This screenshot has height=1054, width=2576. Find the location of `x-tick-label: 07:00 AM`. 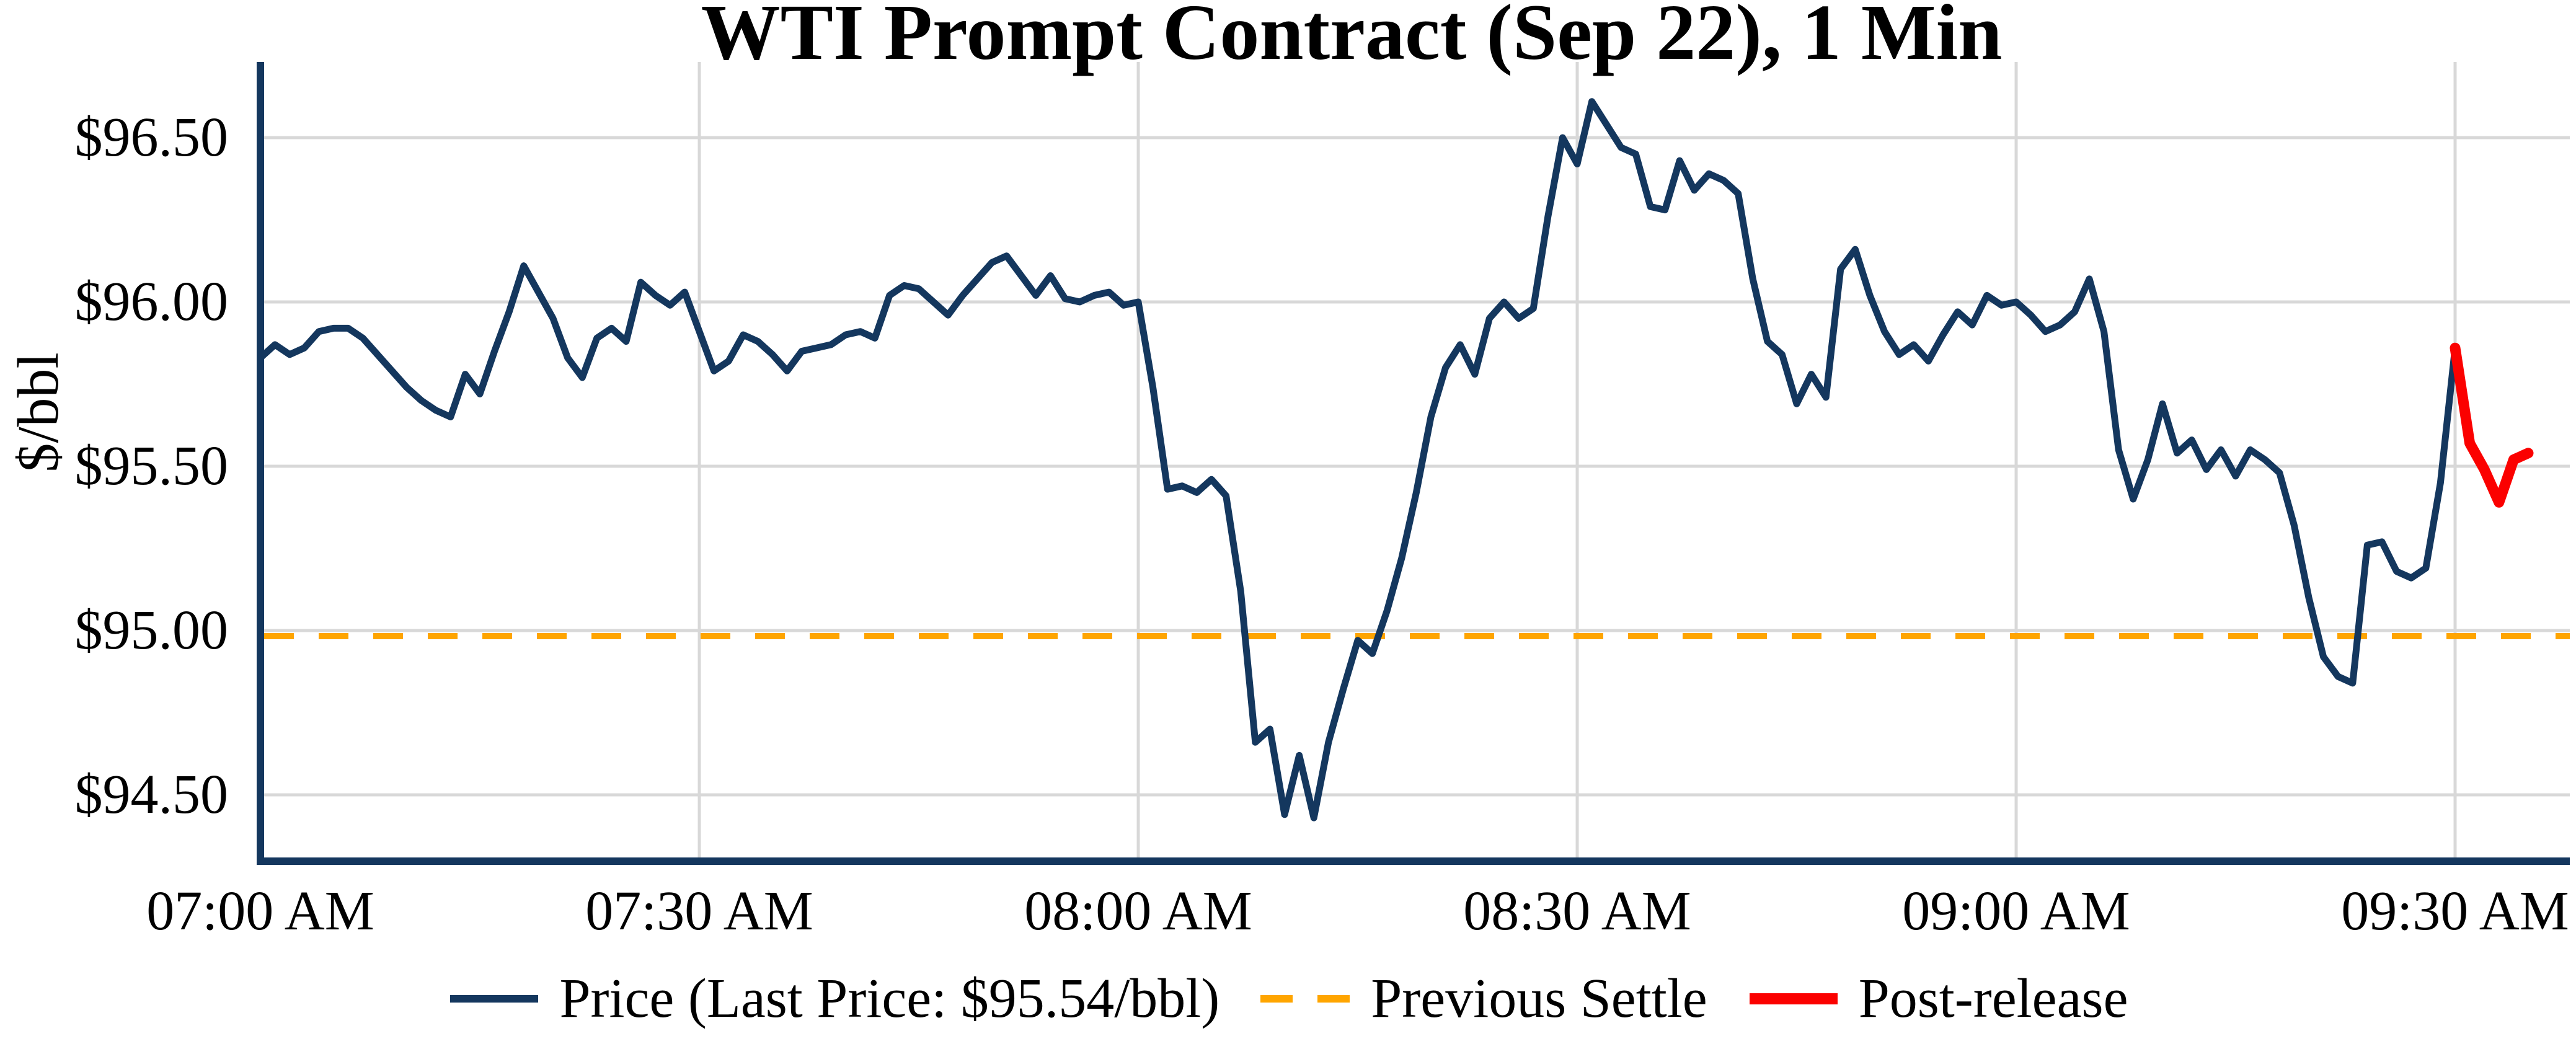

x-tick-label: 07:00 AM is located at coordinates (260, 911).